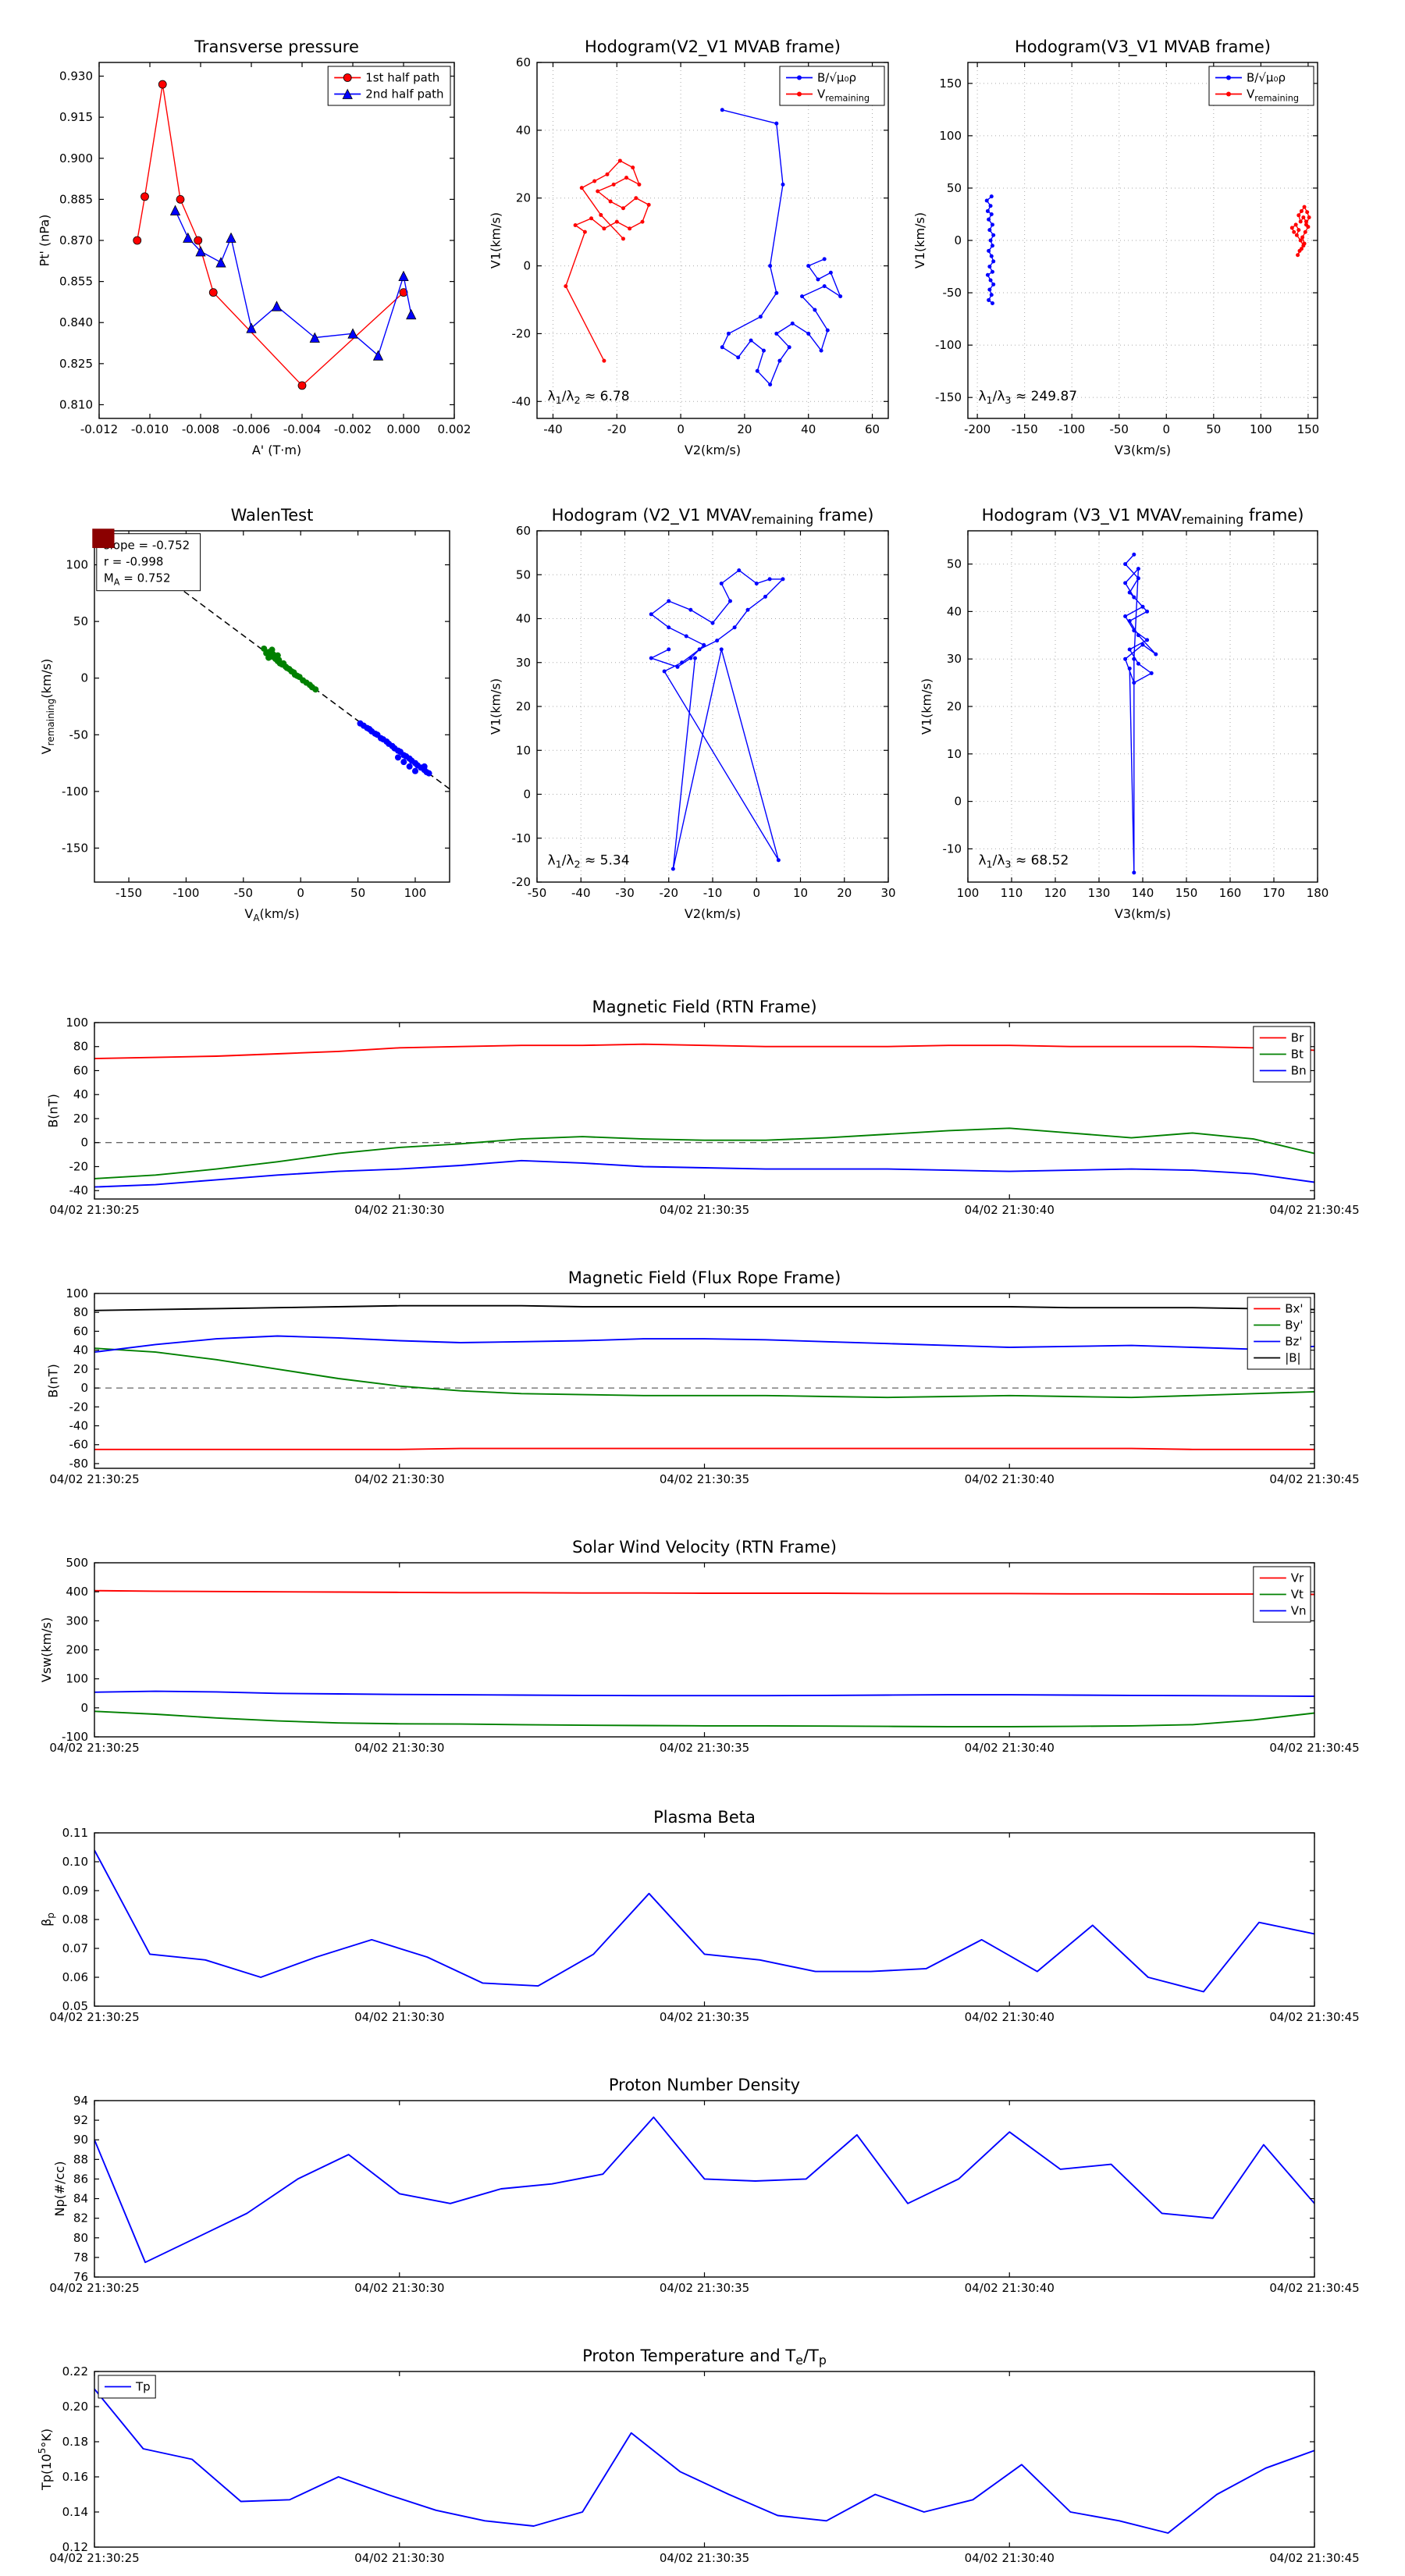 This screenshot has width=1405, height=2576. I want to click on y-tick-label: -60, so click(79, 1445).